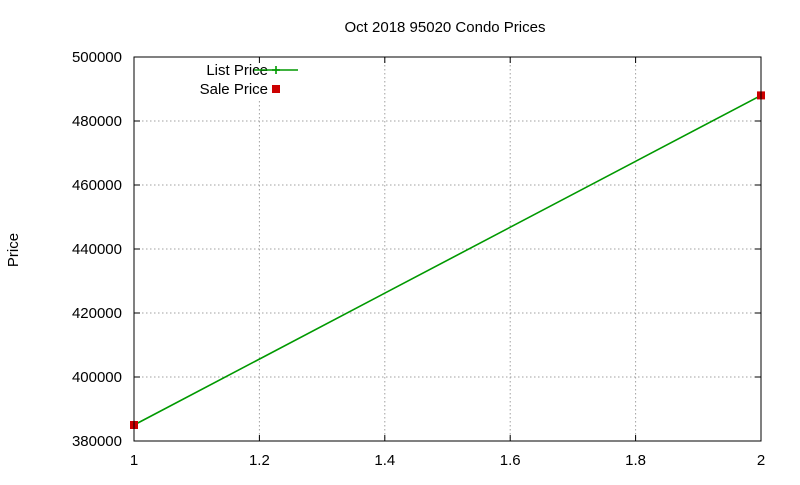  What do you see at coordinates (97, 377) in the screenshot?
I see `y-tick-label: 400000` at bounding box center [97, 377].